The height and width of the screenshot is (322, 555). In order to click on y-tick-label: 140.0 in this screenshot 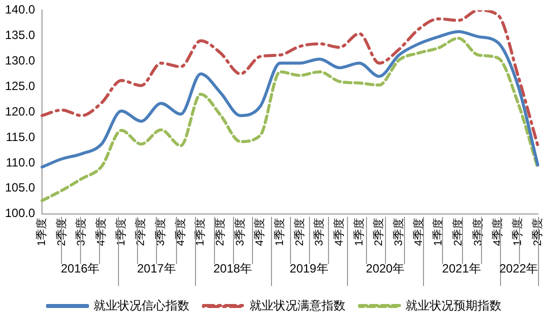, I will do `click(20, 9)`.